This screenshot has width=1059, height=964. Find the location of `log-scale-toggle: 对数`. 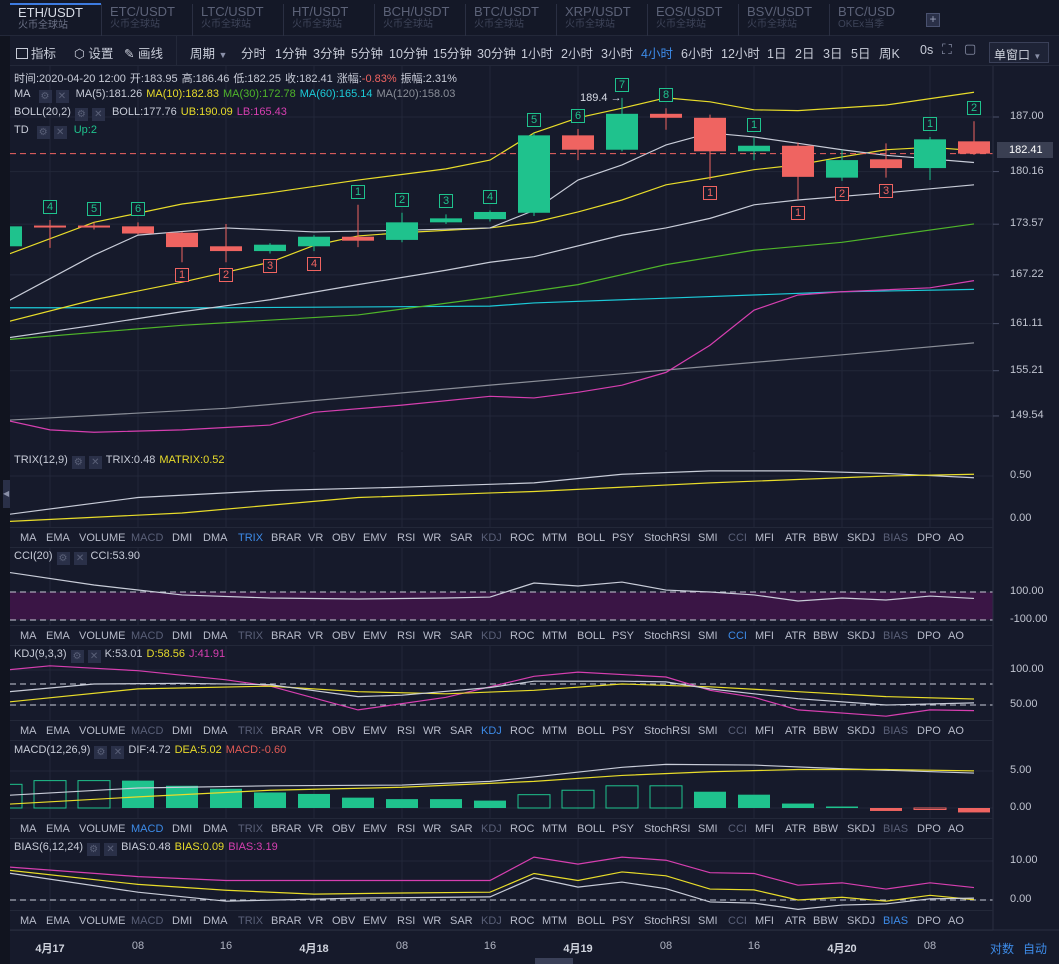

log-scale-toggle: 对数 is located at coordinates (1002, 949).